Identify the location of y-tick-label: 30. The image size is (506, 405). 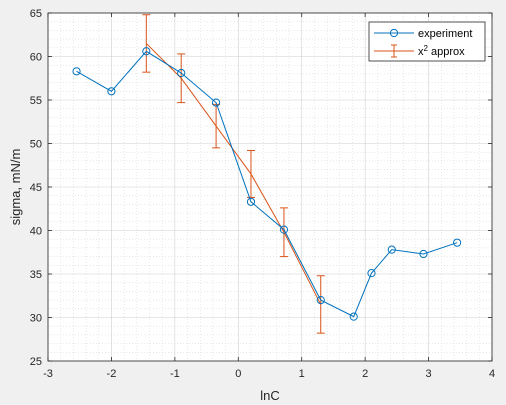
(36, 319).